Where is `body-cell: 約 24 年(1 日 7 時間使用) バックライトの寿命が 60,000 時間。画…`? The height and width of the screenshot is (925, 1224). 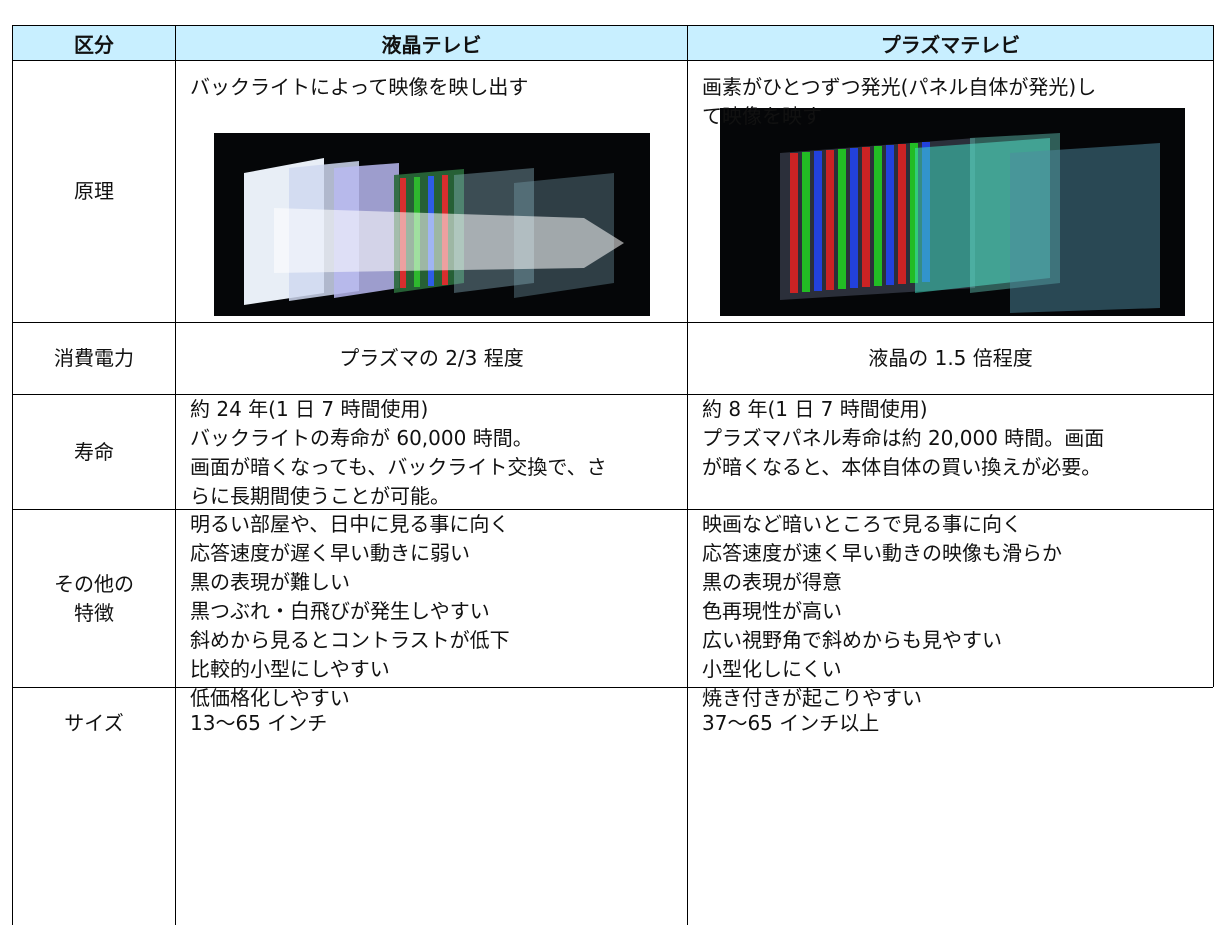 body-cell: 約 24 年(1 日 7 時間使用) バックライトの寿命が 60,000 時間。画… is located at coordinates (431, 451).